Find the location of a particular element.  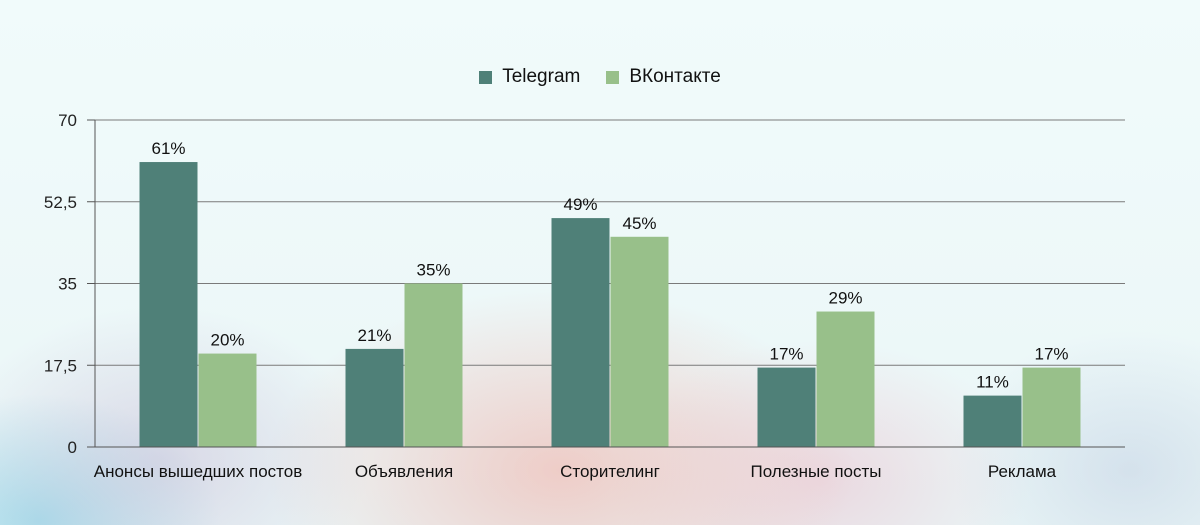

y-tick-label: 35 is located at coordinates (67, 284).